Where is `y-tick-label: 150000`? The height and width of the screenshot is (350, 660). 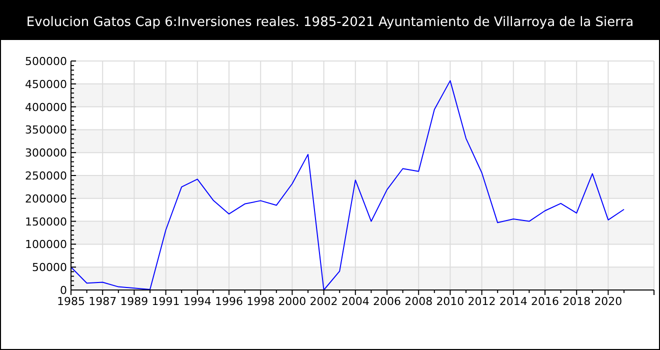
y-tick-label: 150000 is located at coordinates (46, 221).